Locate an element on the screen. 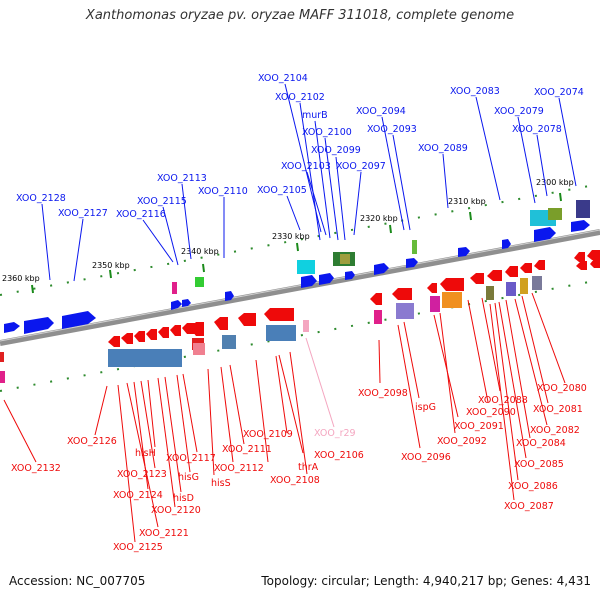  gene-label: XOO_2084 is located at coordinates (541, 443).